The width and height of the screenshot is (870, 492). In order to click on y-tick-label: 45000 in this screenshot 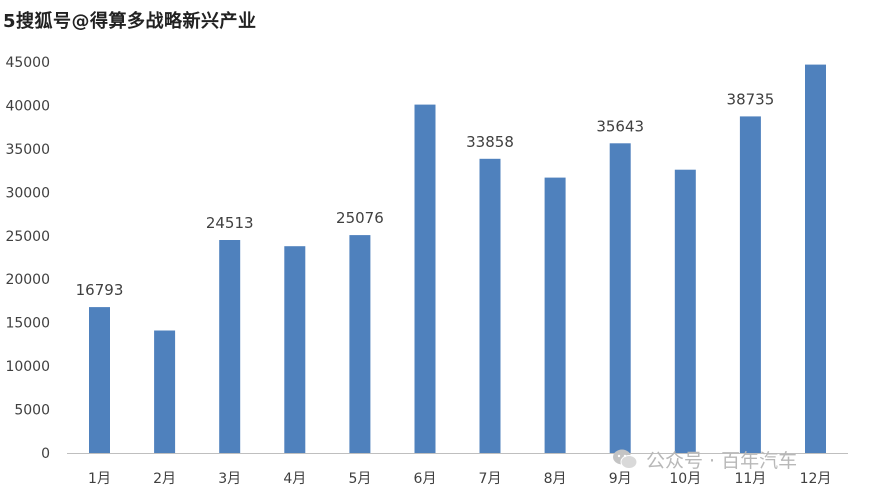, I will do `click(27, 63)`.